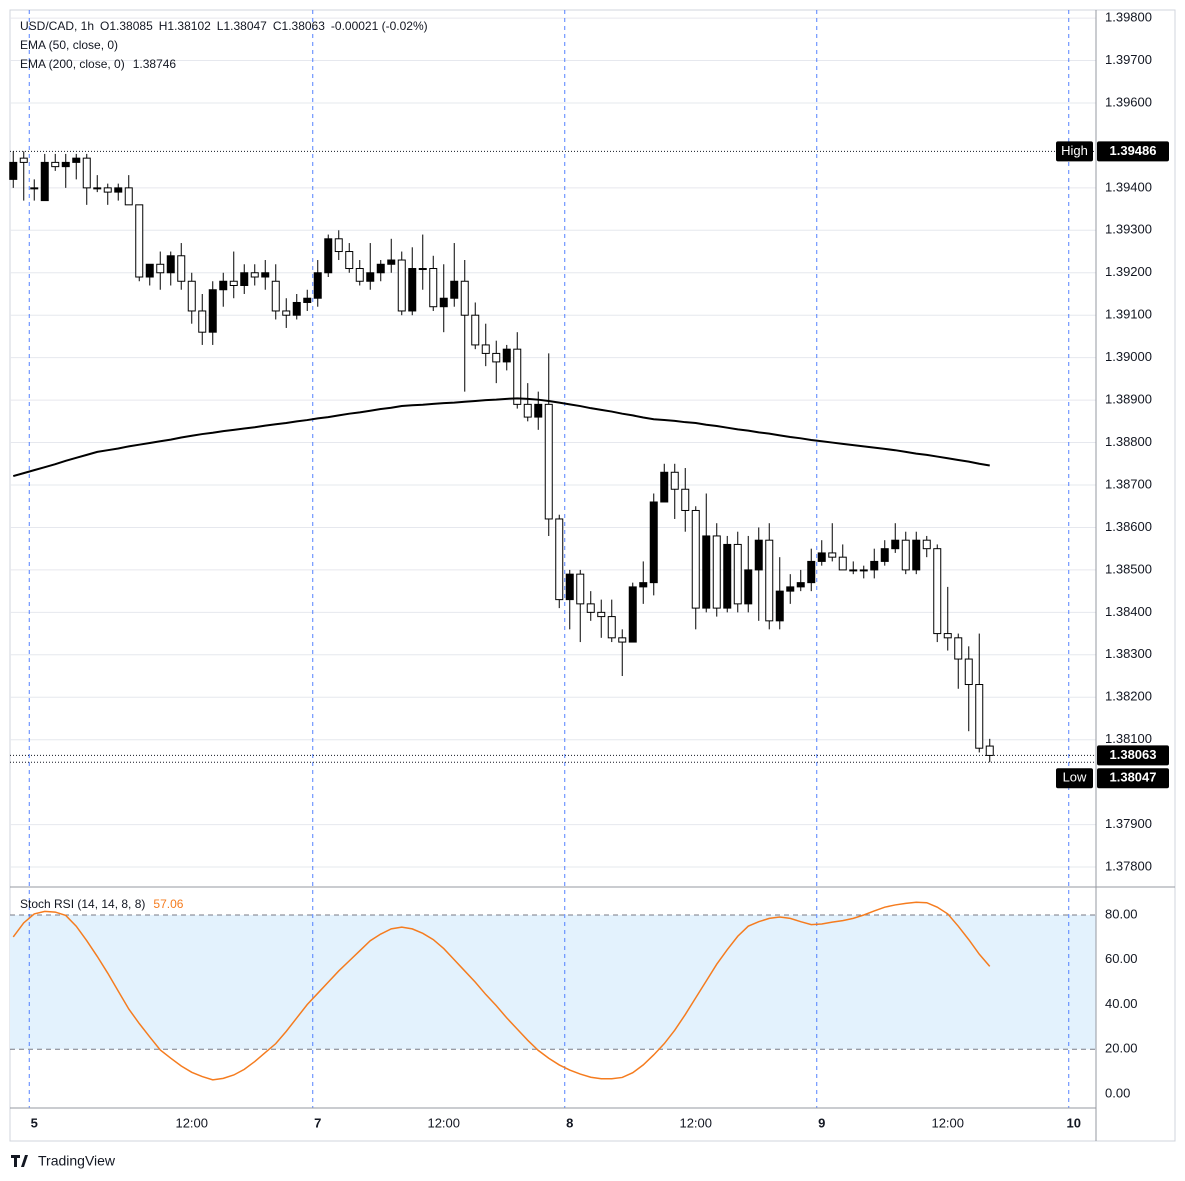 The image size is (1185, 1181). I want to click on y-tick-label: 1.39000, so click(1128, 356).